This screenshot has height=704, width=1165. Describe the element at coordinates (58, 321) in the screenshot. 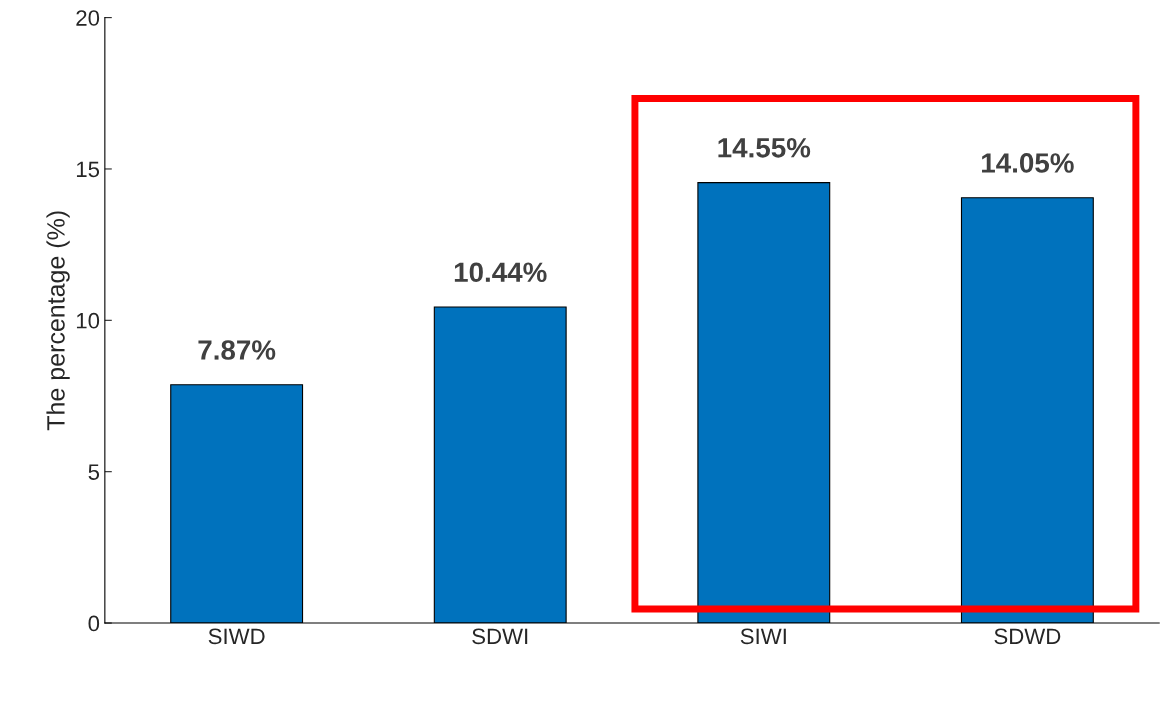

I see `y-axis-title: The percentage (%)` at that location.